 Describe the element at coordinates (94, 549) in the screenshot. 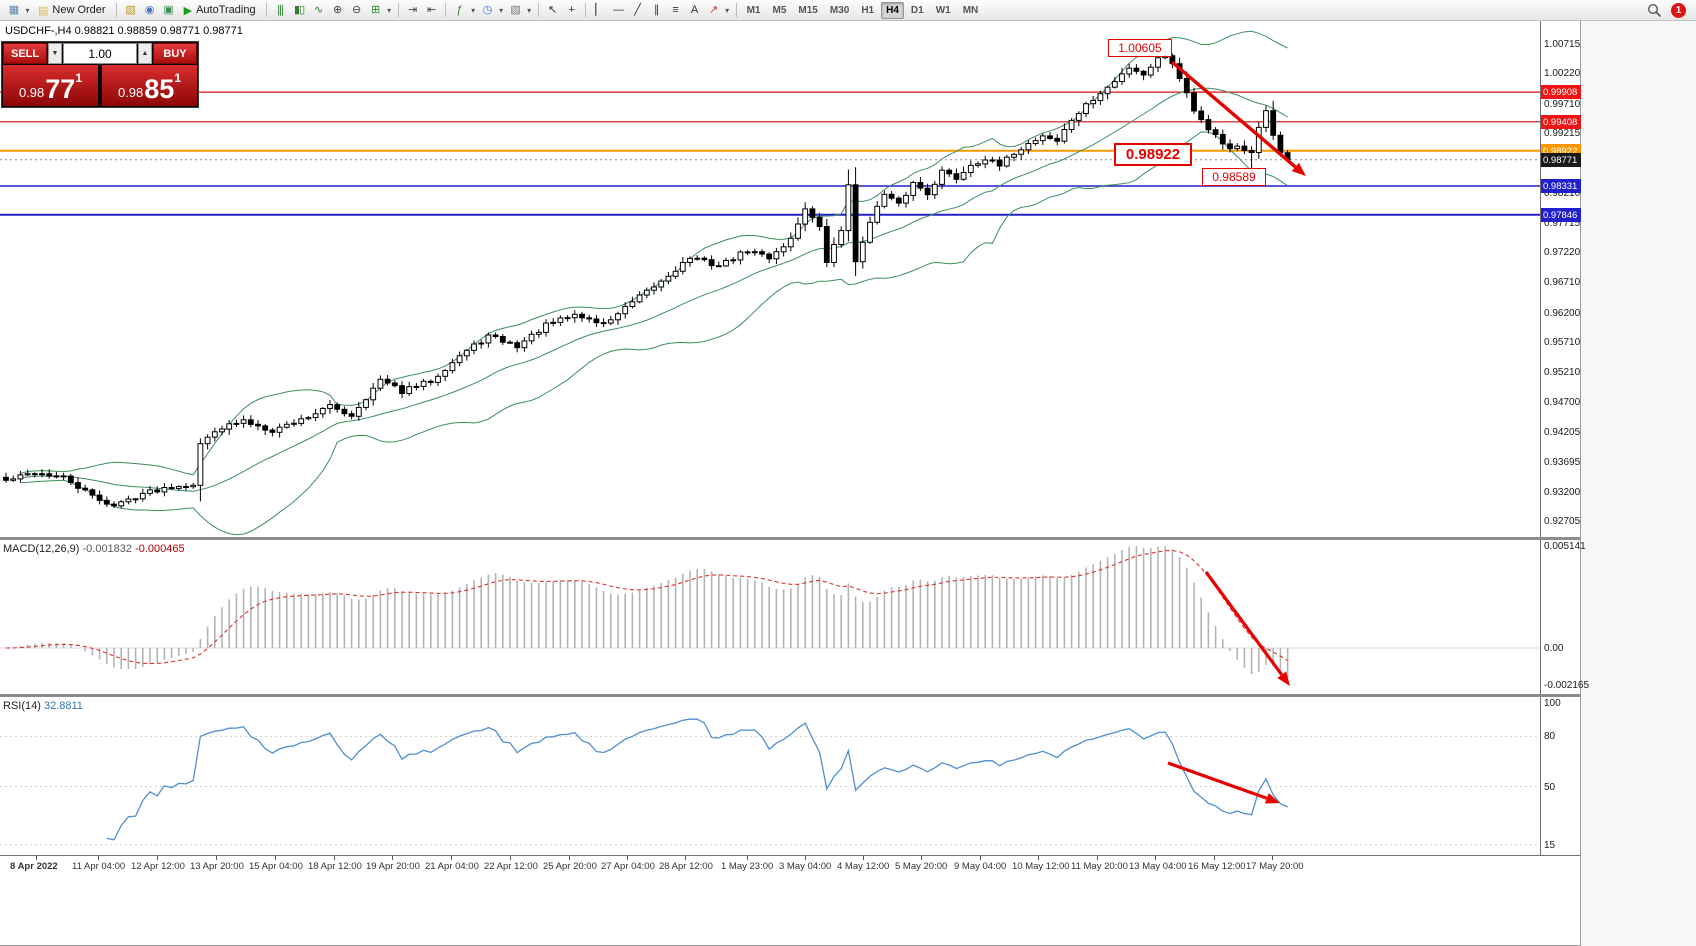

I see `macd-title: MACD(12,26,9) -0.001832 -0.000465` at that location.